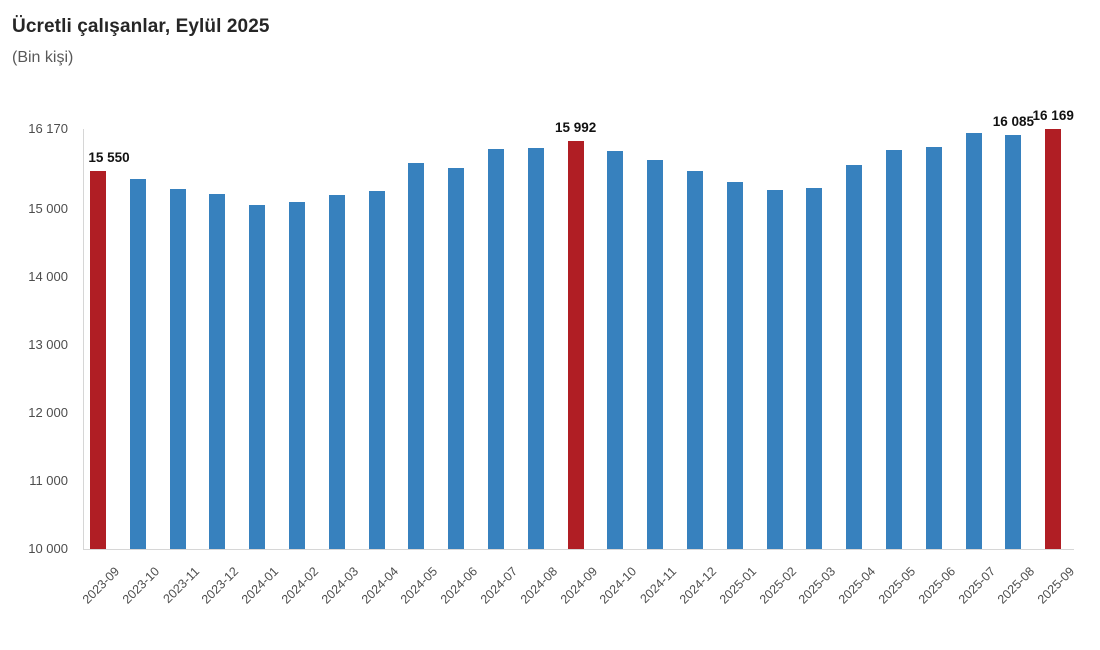 This screenshot has width=1100, height=650. I want to click on chart-title: Ücretli çalışanlar, Eylül 2025, so click(141, 26).